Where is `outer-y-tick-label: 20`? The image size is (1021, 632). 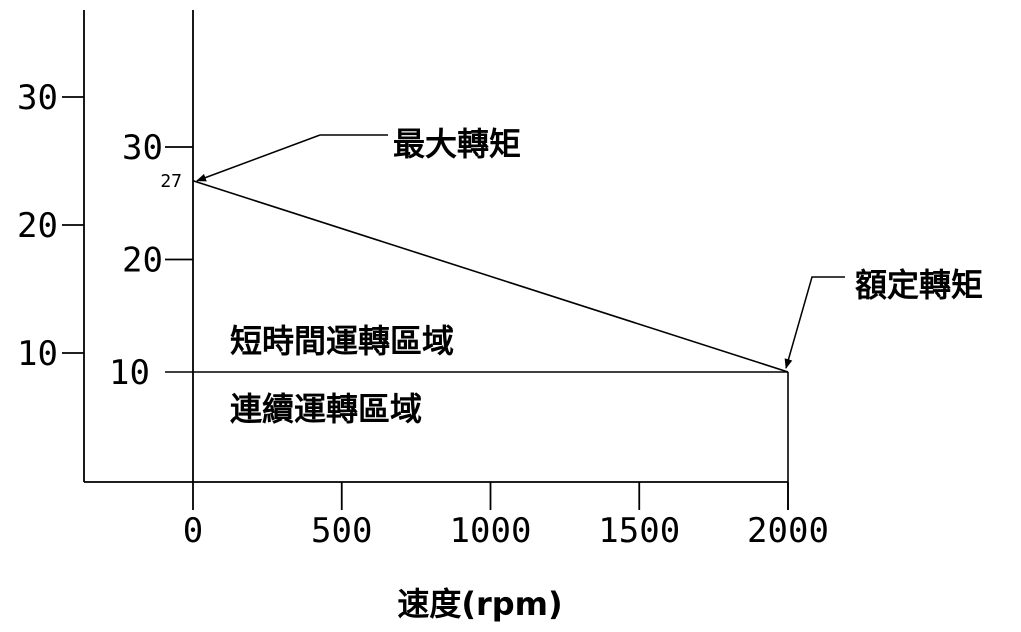
outer-y-tick-label: 20 is located at coordinates (37, 226).